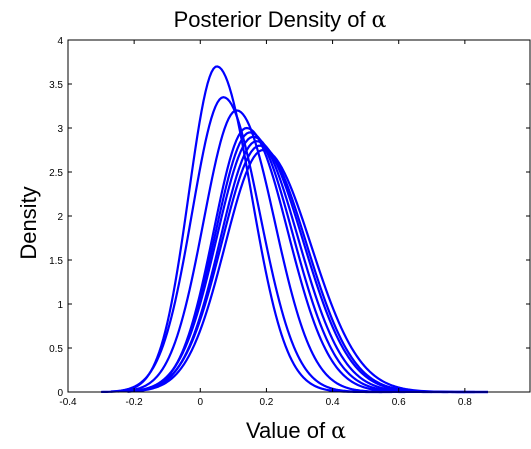 The width and height of the screenshot is (531, 449). I want to click on y-tick-label: 1, so click(60, 305).